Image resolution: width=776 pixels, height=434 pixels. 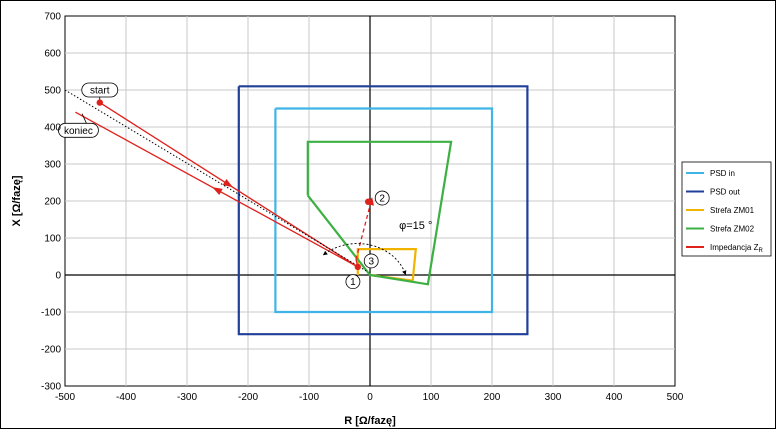 I want to click on koniec-label: koniec, so click(x=78, y=131).